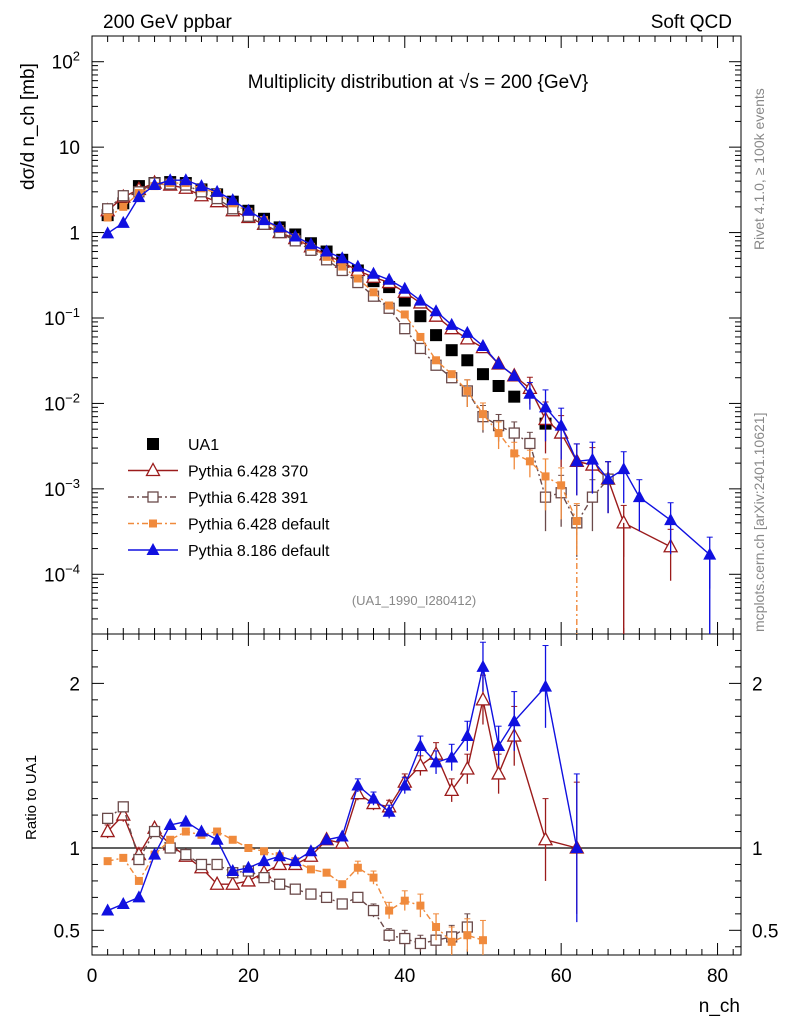 This screenshot has height=1024, width=786. I want to click on x-tick-label: 20, so click(248, 976).